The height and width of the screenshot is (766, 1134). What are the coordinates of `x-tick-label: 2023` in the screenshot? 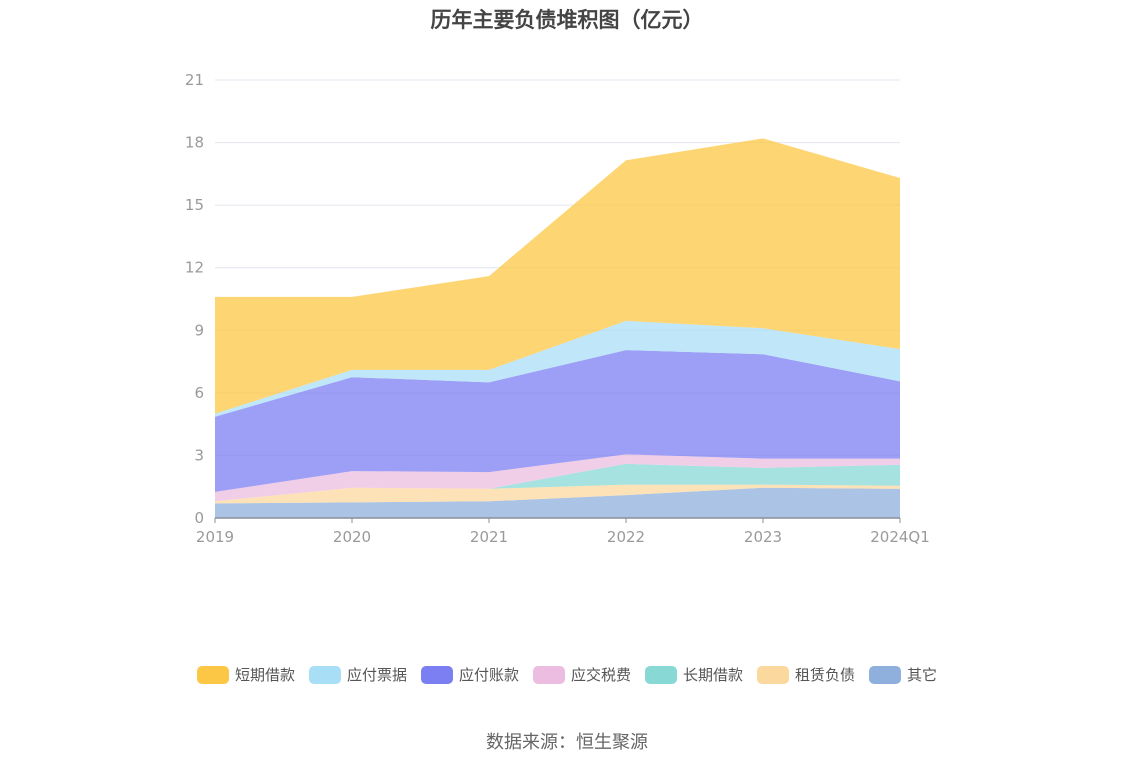 It's located at (763, 537).